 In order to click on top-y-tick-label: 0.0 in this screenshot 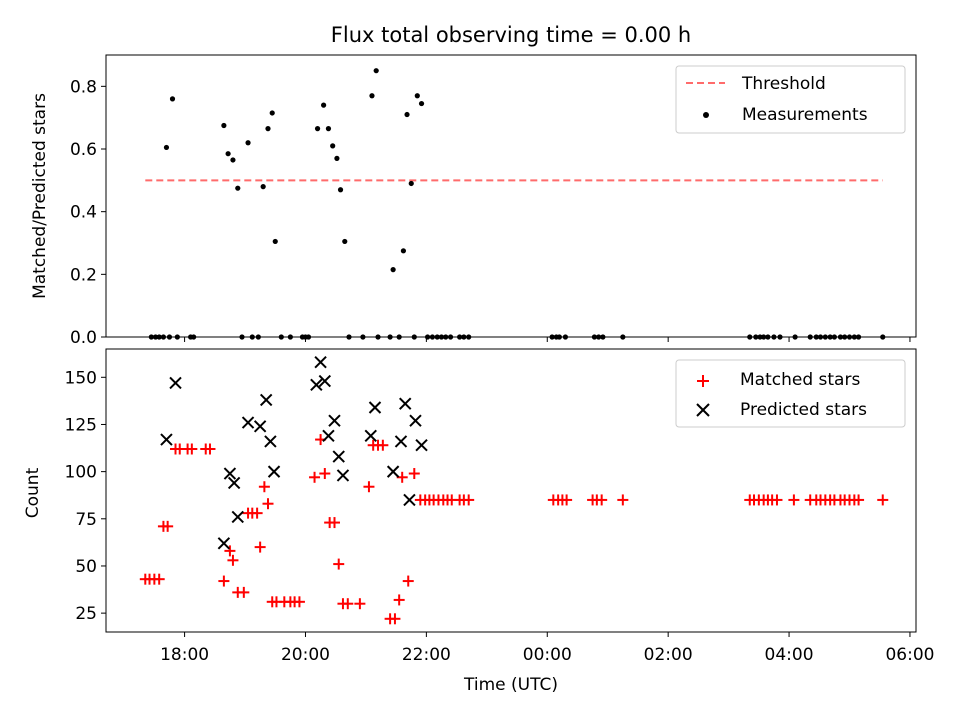, I will do `click(83, 338)`.